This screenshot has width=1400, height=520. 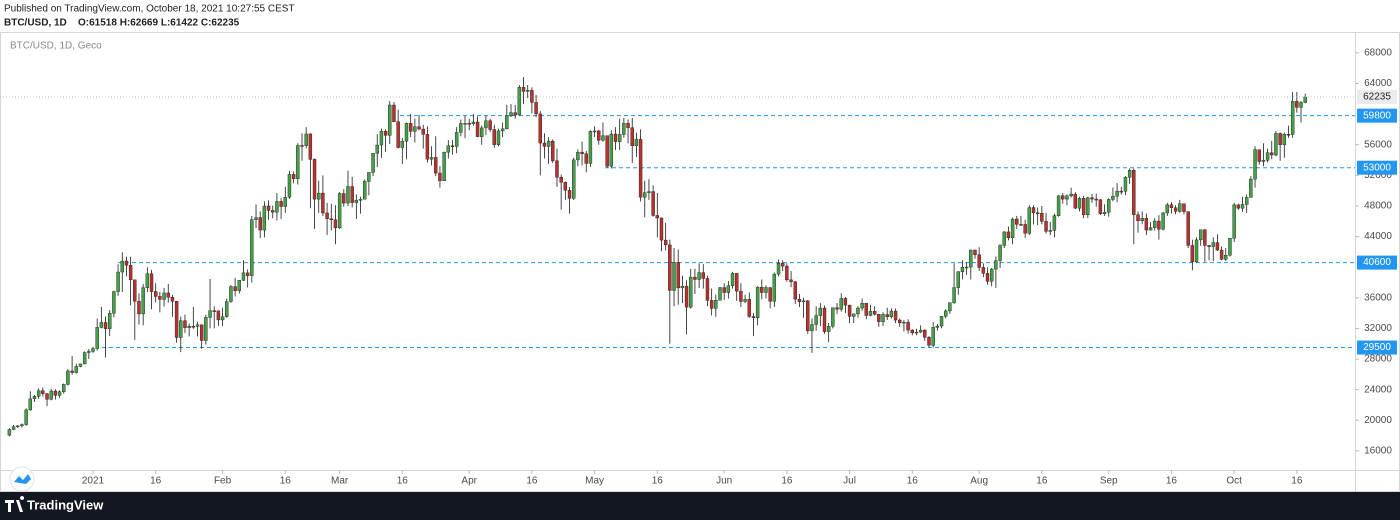 What do you see at coordinates (159, 23) in the screenshot?
I see `ohlc-readout: O:61518 H:62669 L:61422 C:62235` at bounding box center [159, 23].